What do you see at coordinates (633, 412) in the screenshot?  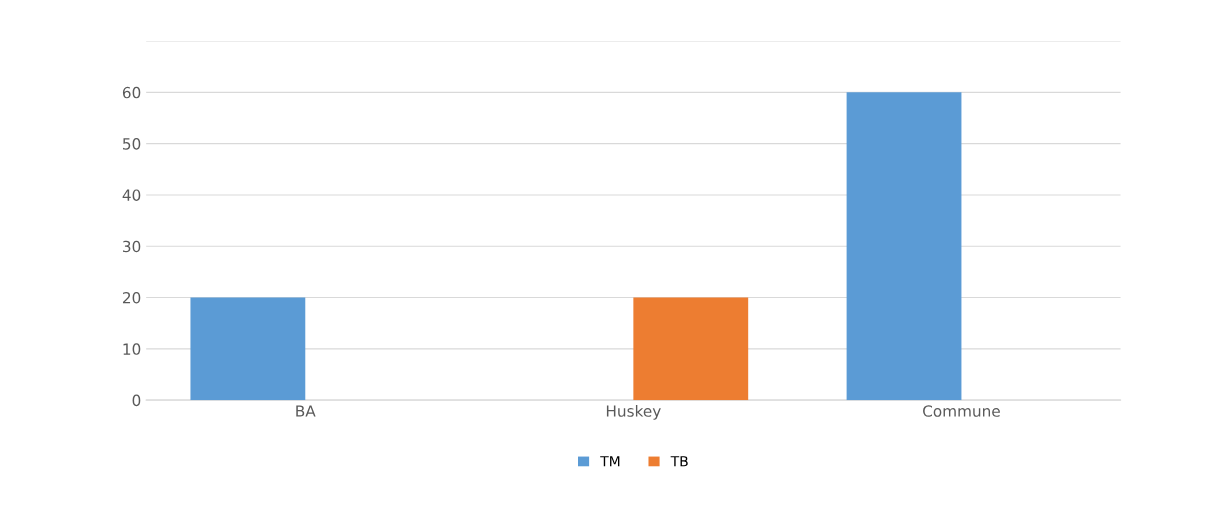 I see `x-tick-label: Huskey` at bounding box center [633, 412].